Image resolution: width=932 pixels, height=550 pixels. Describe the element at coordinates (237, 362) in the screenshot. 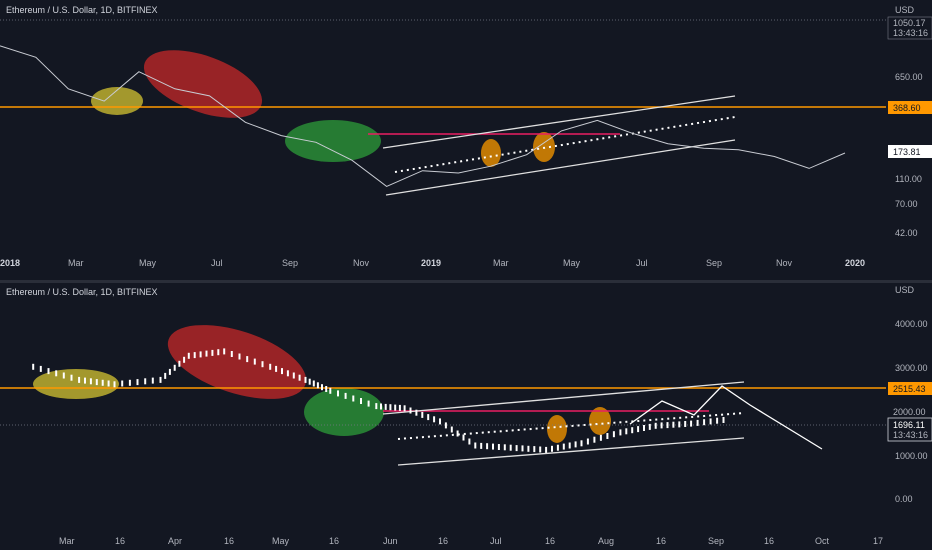

I see `red-zone-bottom` at that location.